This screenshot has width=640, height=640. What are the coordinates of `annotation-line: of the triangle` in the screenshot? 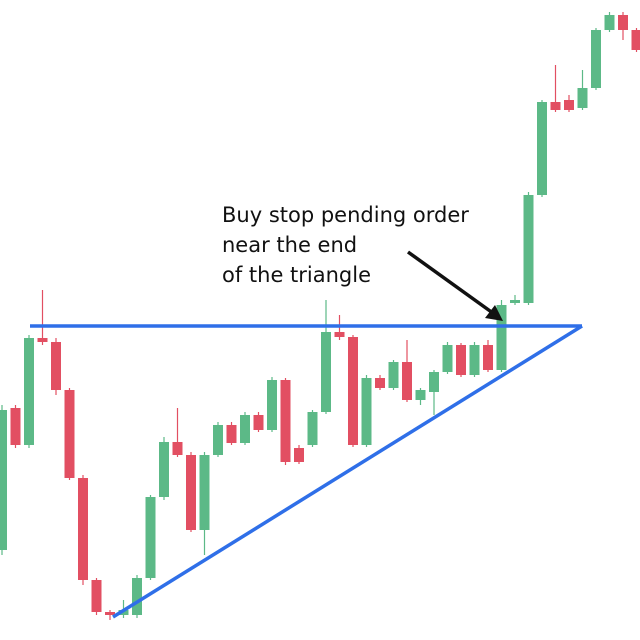 It's located at (296, 275).